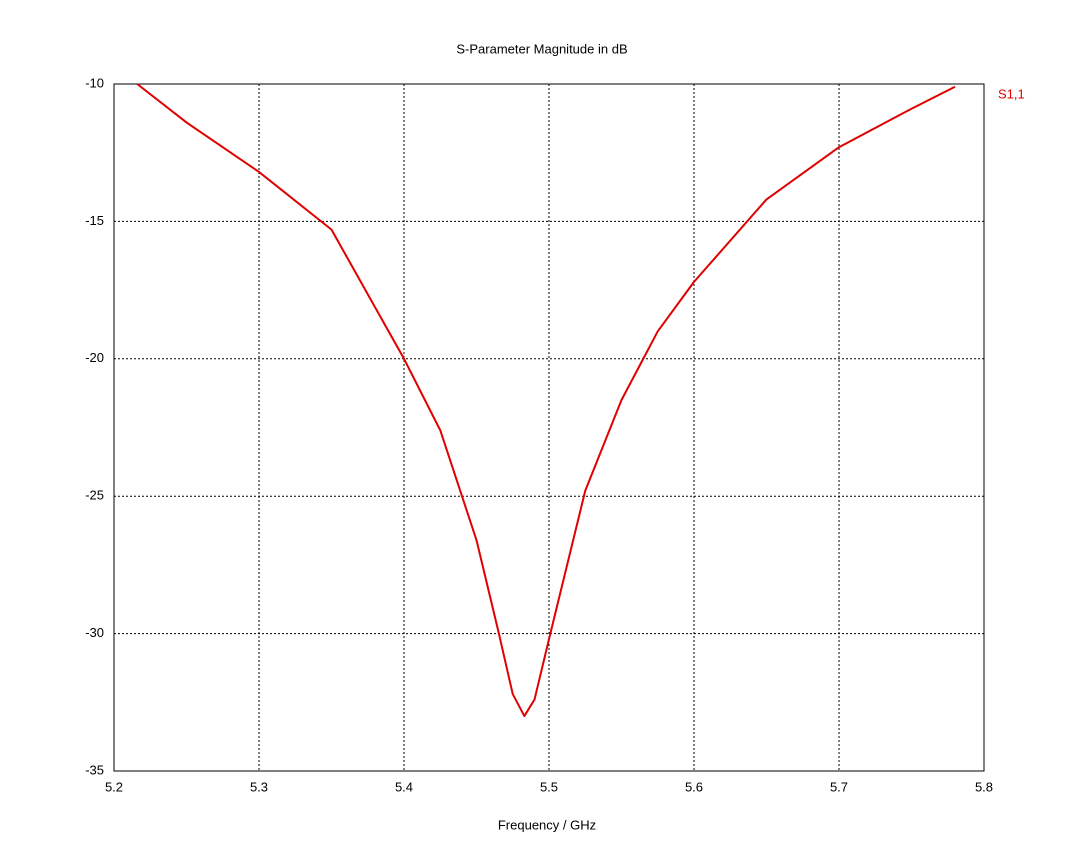 Image resolution: width=1069 pixels, height=856 pixels. What do you see at coordinates (541, 48) in the screenshot?
I see `chart-title: S-Parameter Magnitude in dB` at bounding box center [541, 48].